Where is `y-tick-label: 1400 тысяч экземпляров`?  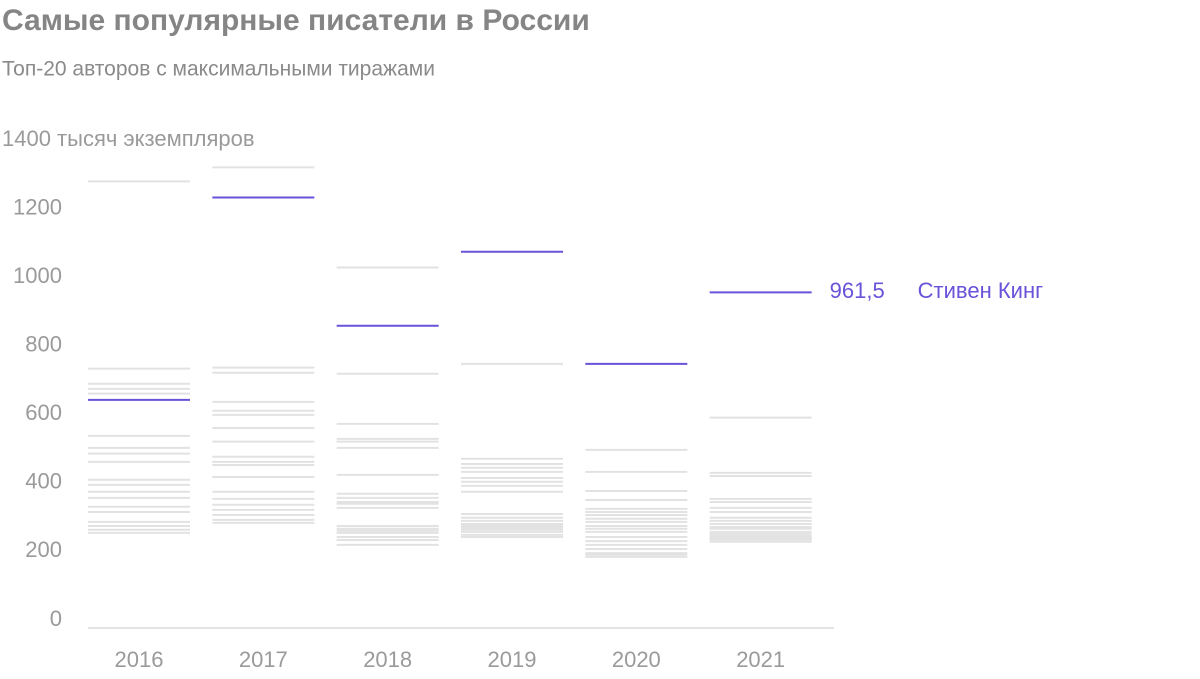
y-tick-label: 1400 тысяч экземпляров is located at coordinates (128, 138).